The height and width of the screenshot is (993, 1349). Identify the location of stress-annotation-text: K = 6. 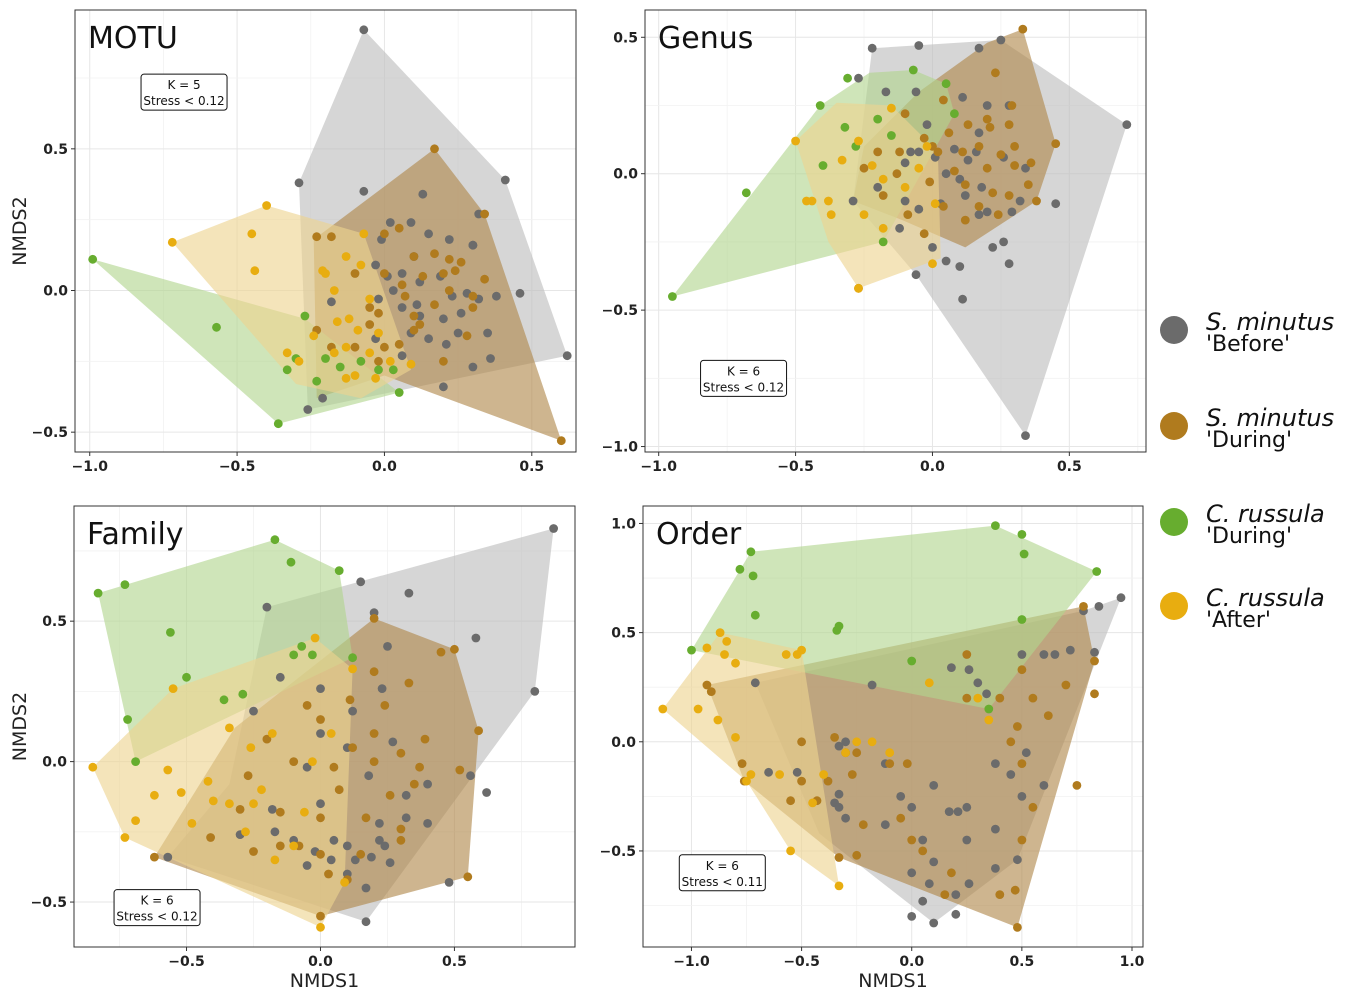
(156, 901).